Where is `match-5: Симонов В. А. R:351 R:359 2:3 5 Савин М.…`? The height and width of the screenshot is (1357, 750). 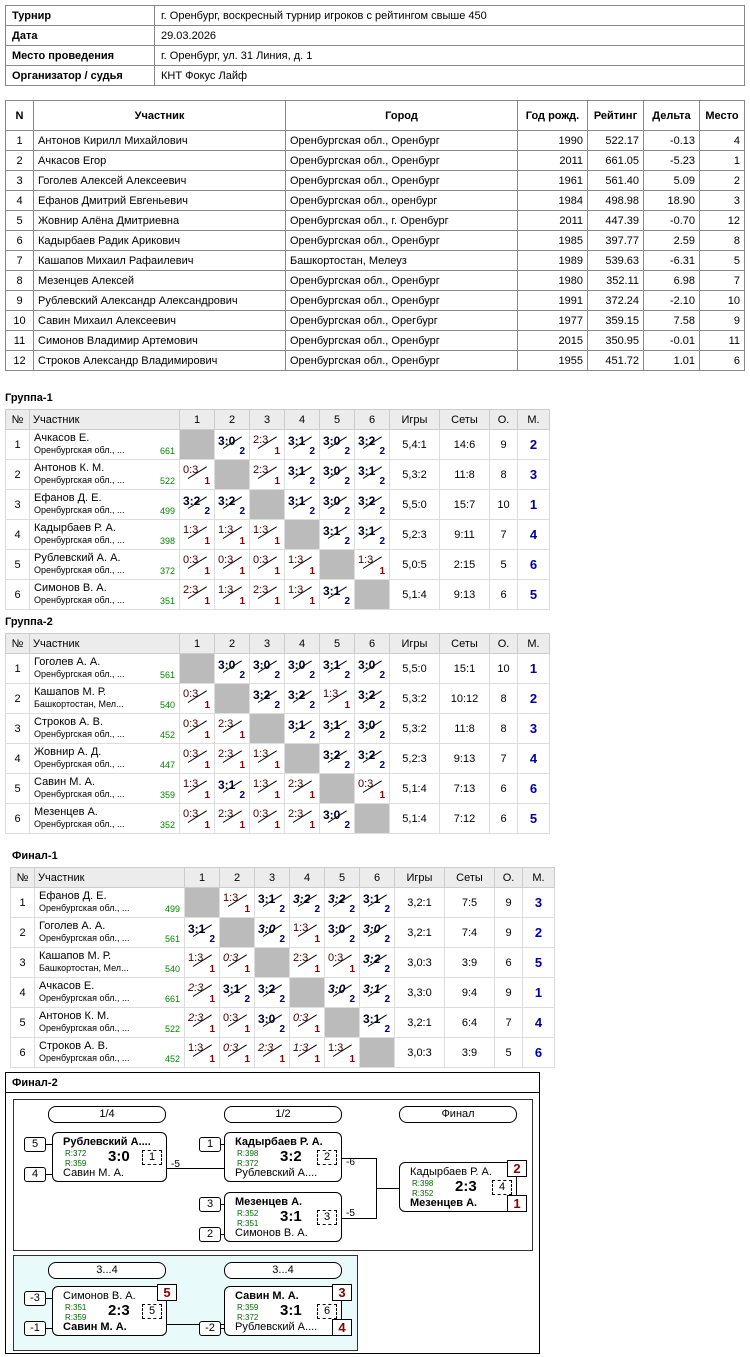 match-5: Симонов В. А. R:351 R:359 2:3 5 Савин М.… is located at coordinates (109, 1311).